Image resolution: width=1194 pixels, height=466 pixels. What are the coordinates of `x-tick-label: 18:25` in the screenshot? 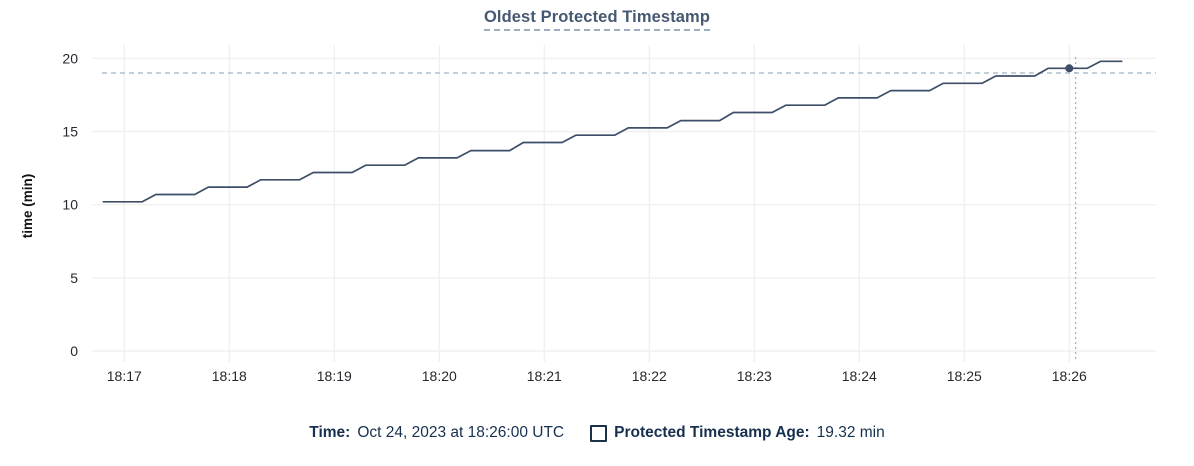 It's located at (964, 376).